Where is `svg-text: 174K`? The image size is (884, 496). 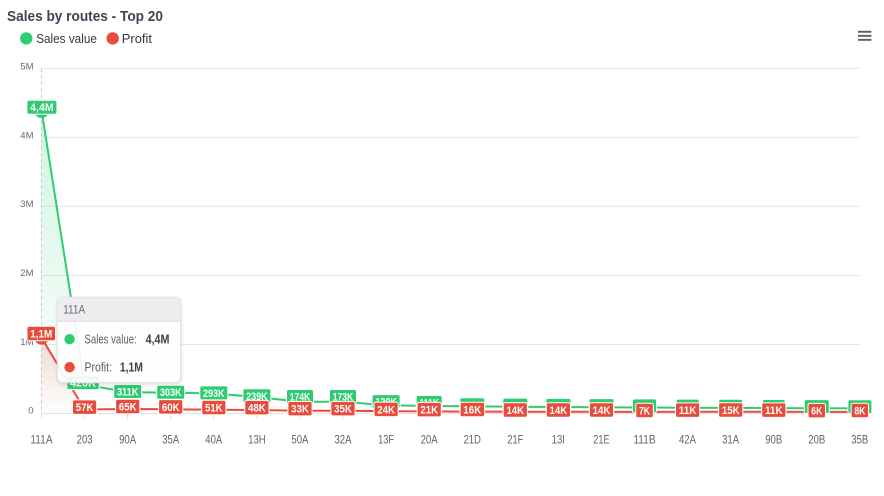 svg-text: 174K is located at coordinates (300, 398).